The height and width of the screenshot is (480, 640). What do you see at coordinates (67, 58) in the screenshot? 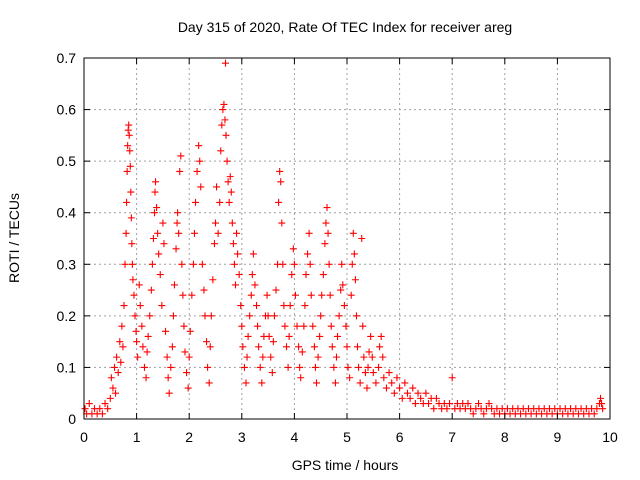
I see `y-tick-label: 0.7` at bounding box center [67, 58].